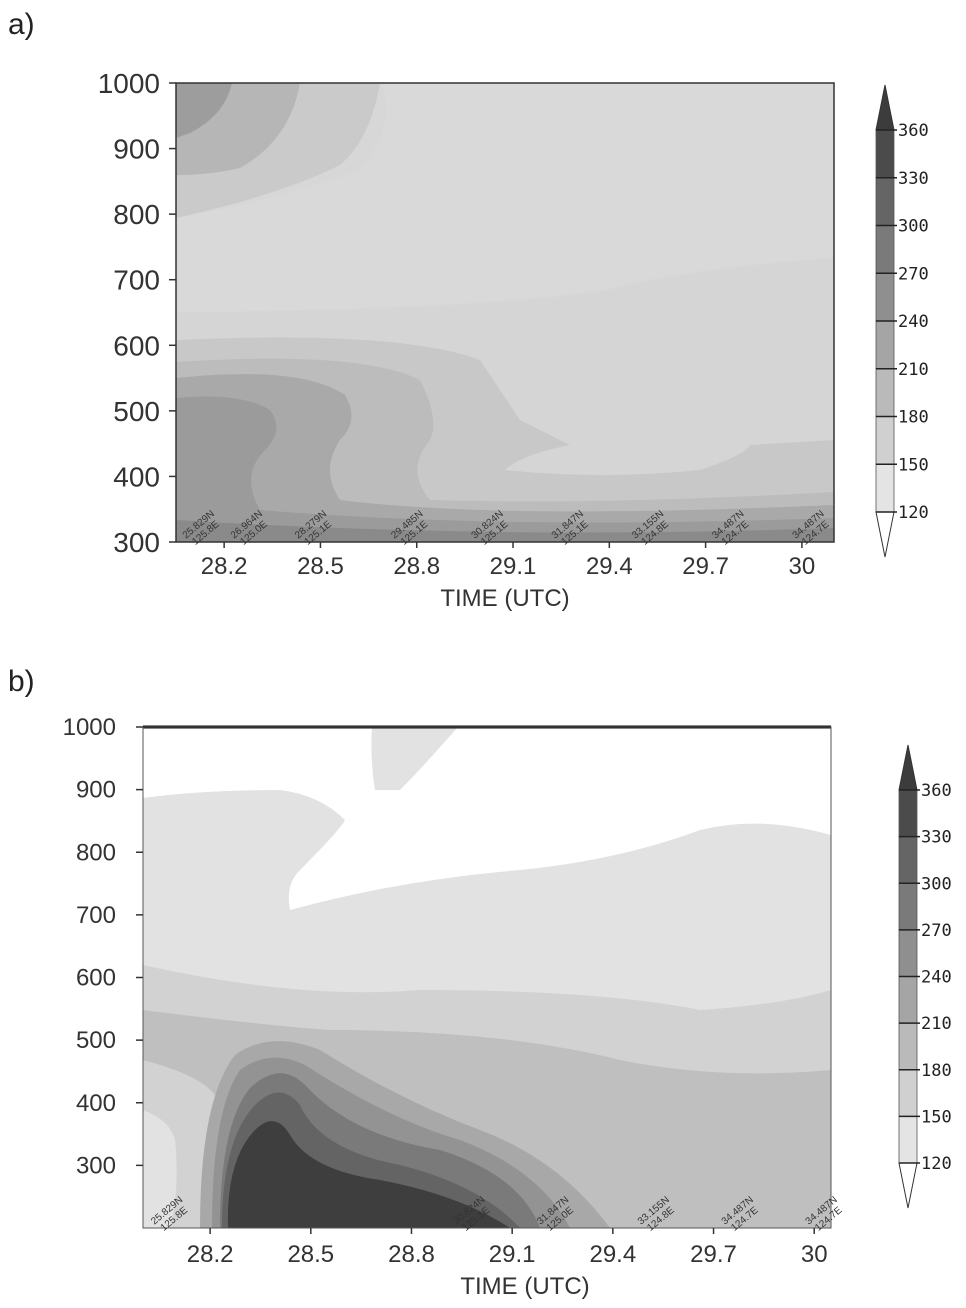  Describe the element at coordinates (524, 1286) in the screenshot. I see `panel-b-xlabel: TIME (UTC)` at that location.